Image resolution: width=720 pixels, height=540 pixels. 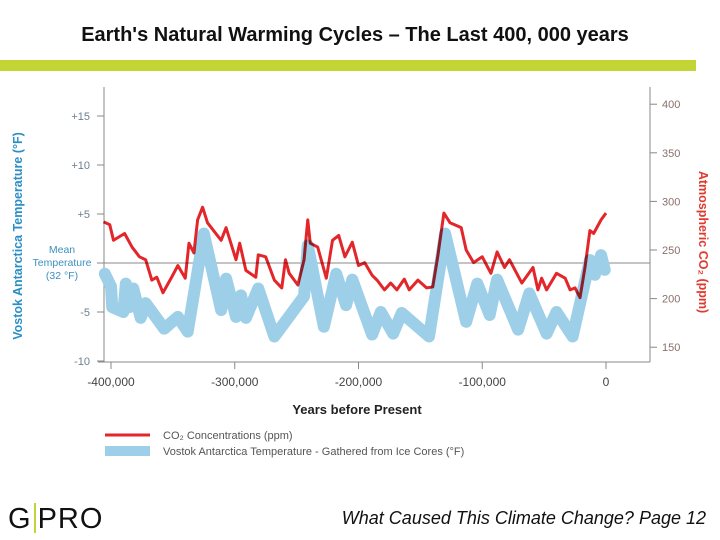 I want to click on legend-temp-swatch, so click(x=127, y=451).